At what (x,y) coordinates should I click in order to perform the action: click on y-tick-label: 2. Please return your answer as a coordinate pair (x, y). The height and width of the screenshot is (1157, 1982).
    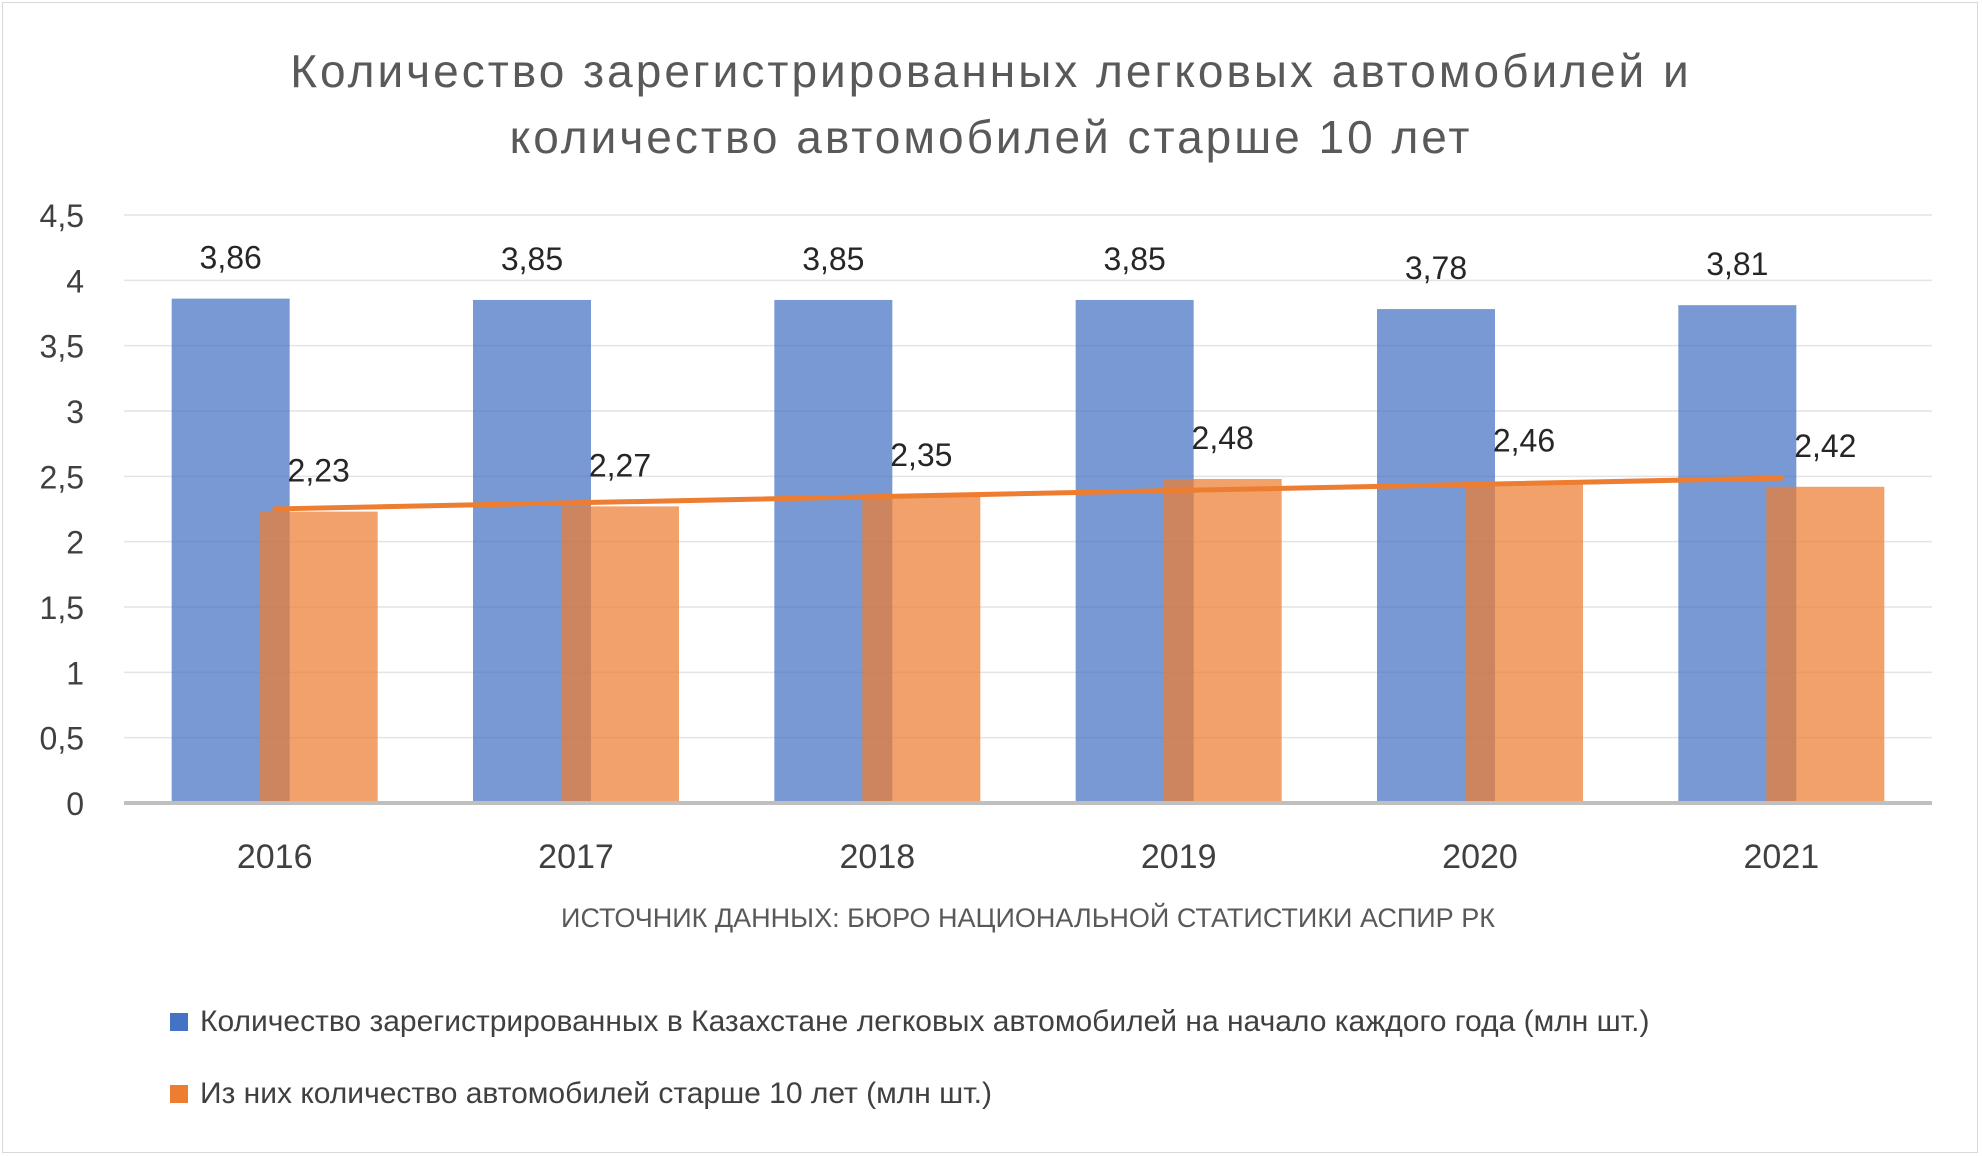
    Looking at the image, I should click on (75, 543).